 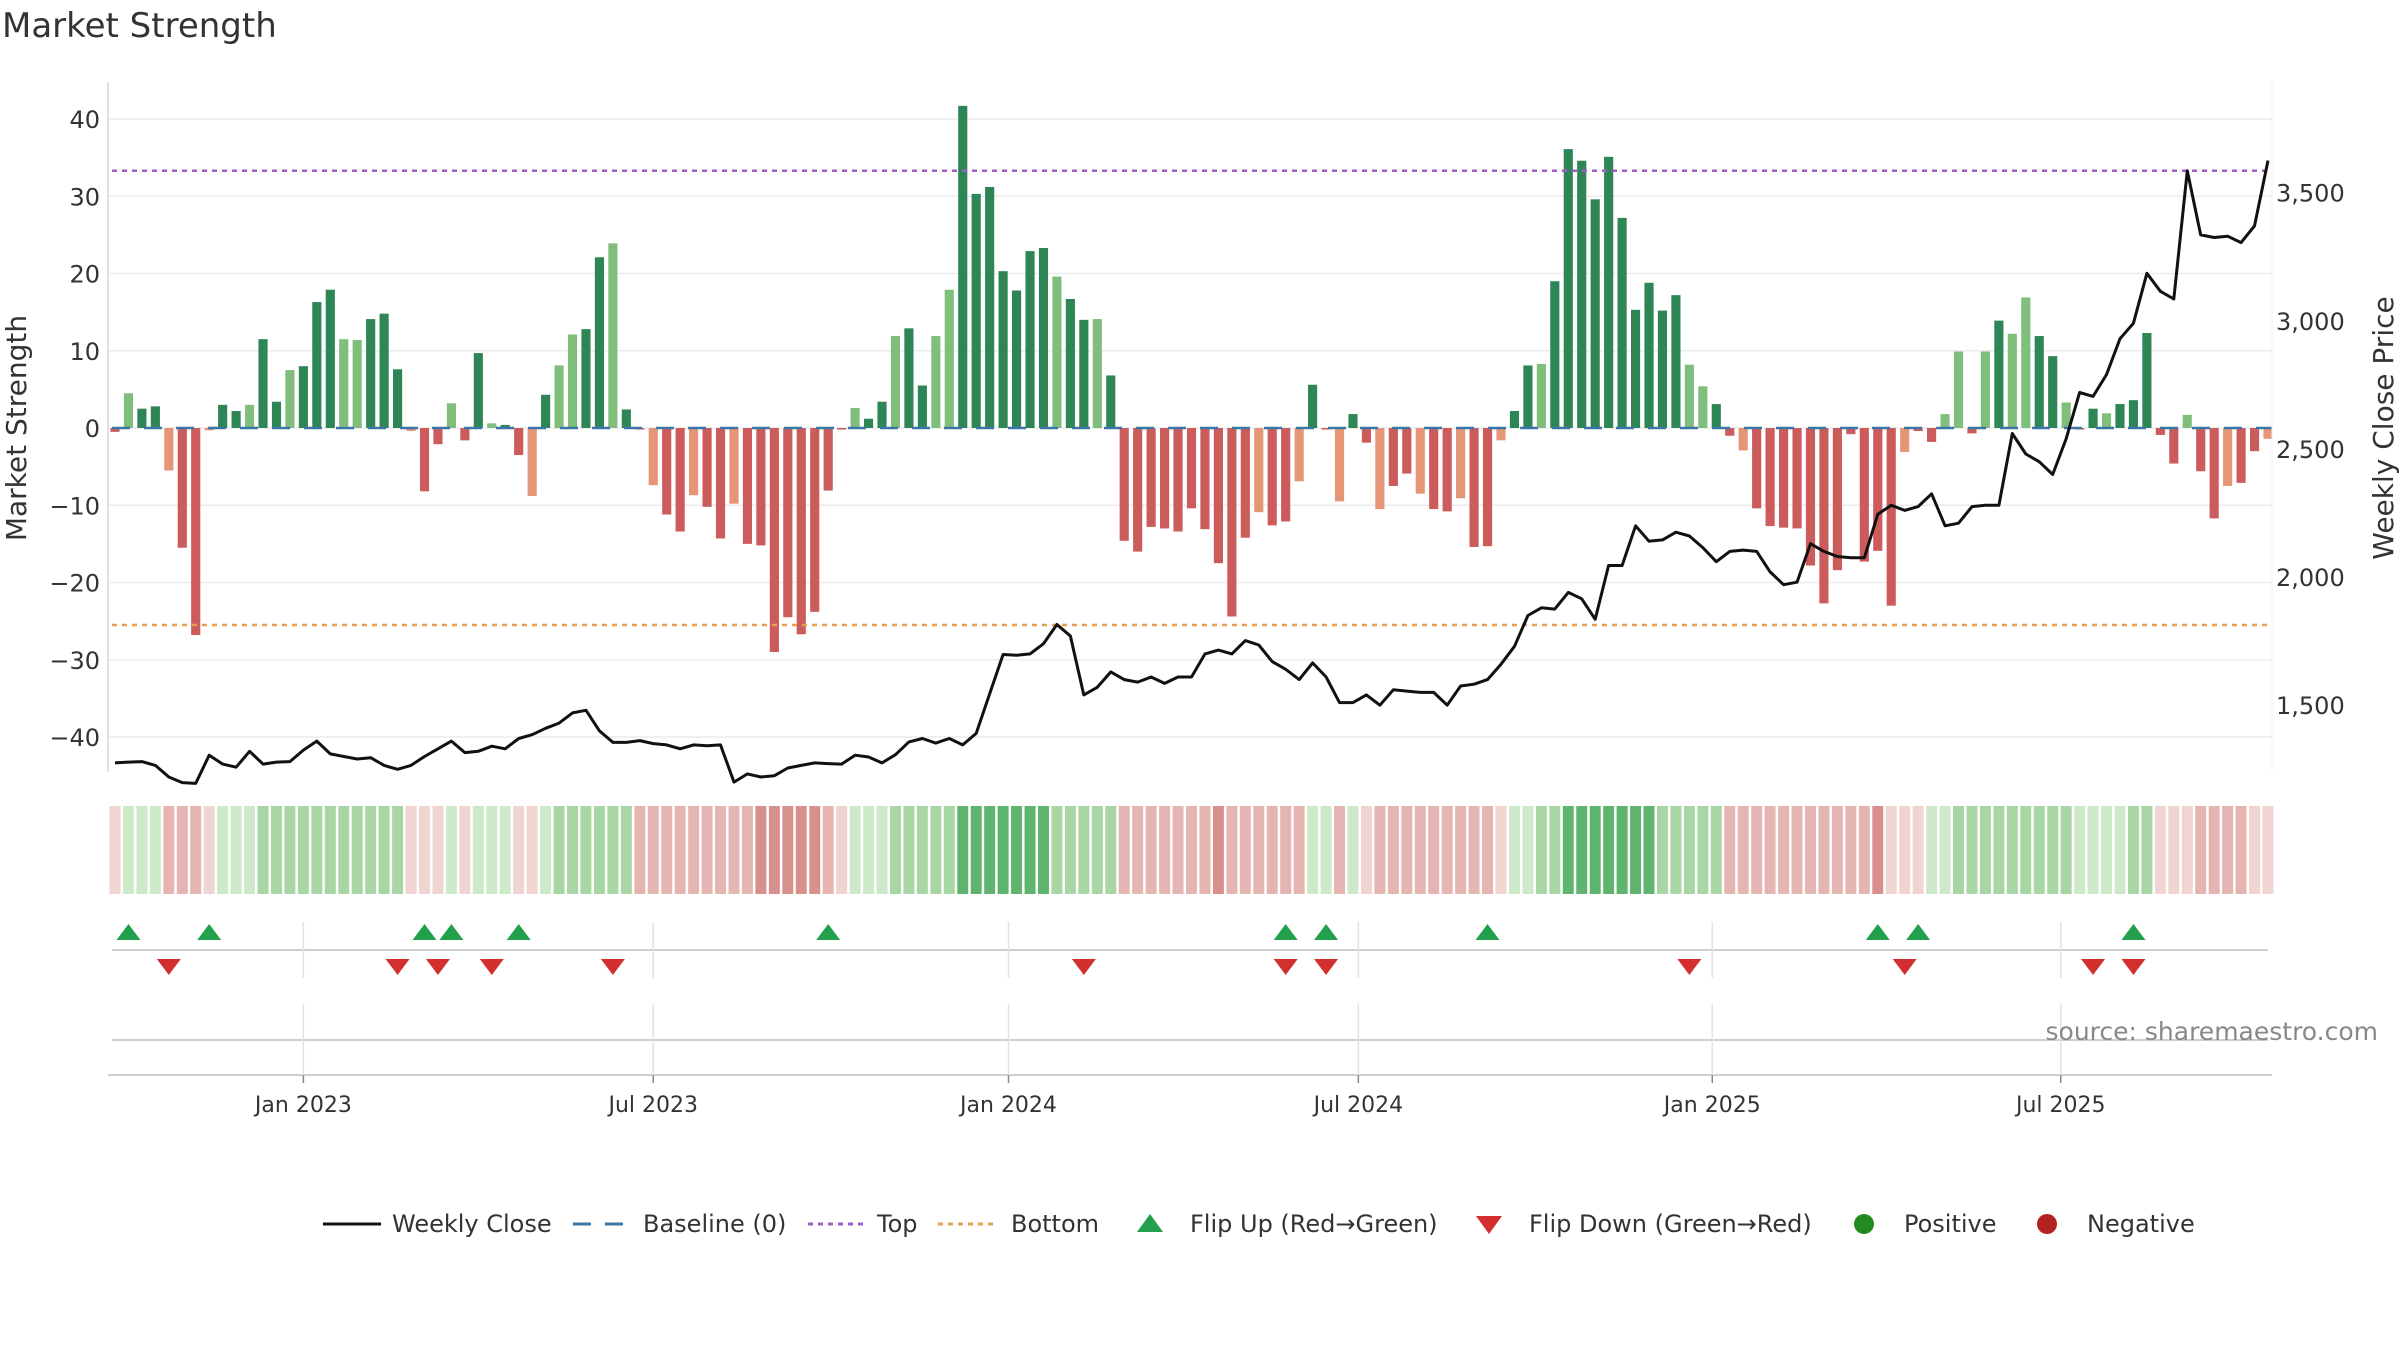 What do you see at coordinates (2141, 1224) in the screenshot?
I see `legend-label: Negative` at bounding box center [2141, 1224].